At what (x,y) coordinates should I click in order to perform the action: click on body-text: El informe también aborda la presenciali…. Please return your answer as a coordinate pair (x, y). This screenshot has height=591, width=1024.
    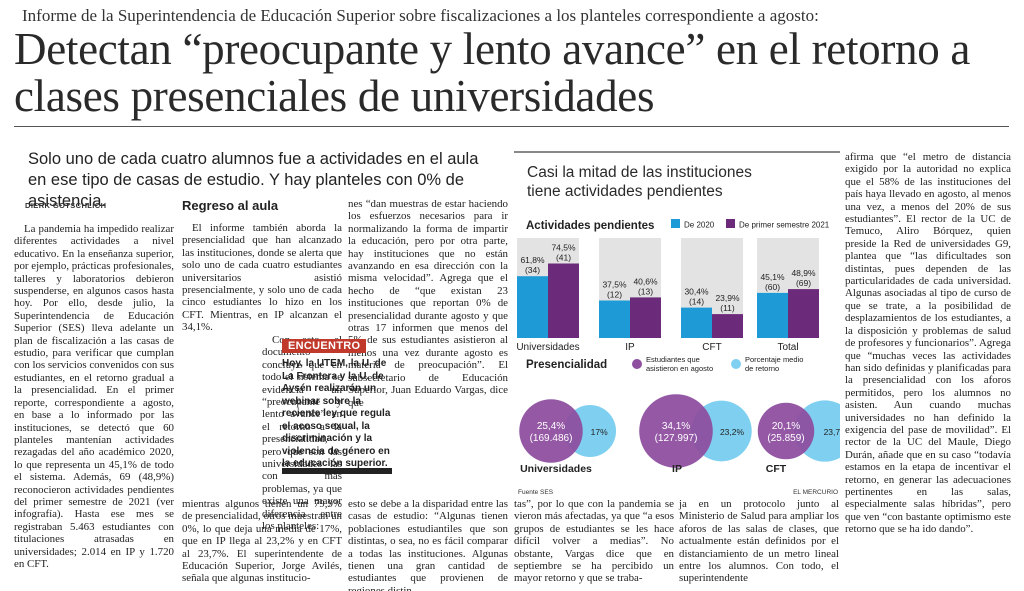
    Looking at the image, I should click on (262, 278).